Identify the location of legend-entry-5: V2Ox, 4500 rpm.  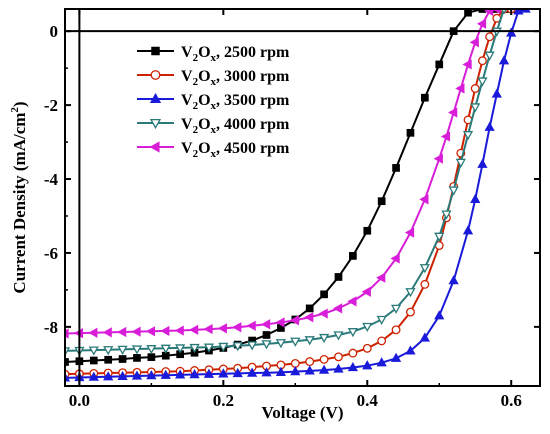
(213, 150).